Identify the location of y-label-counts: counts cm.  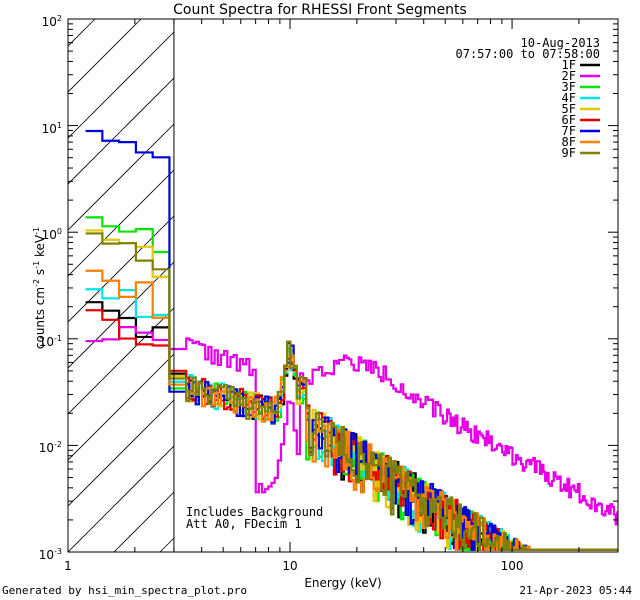
(40, 318).